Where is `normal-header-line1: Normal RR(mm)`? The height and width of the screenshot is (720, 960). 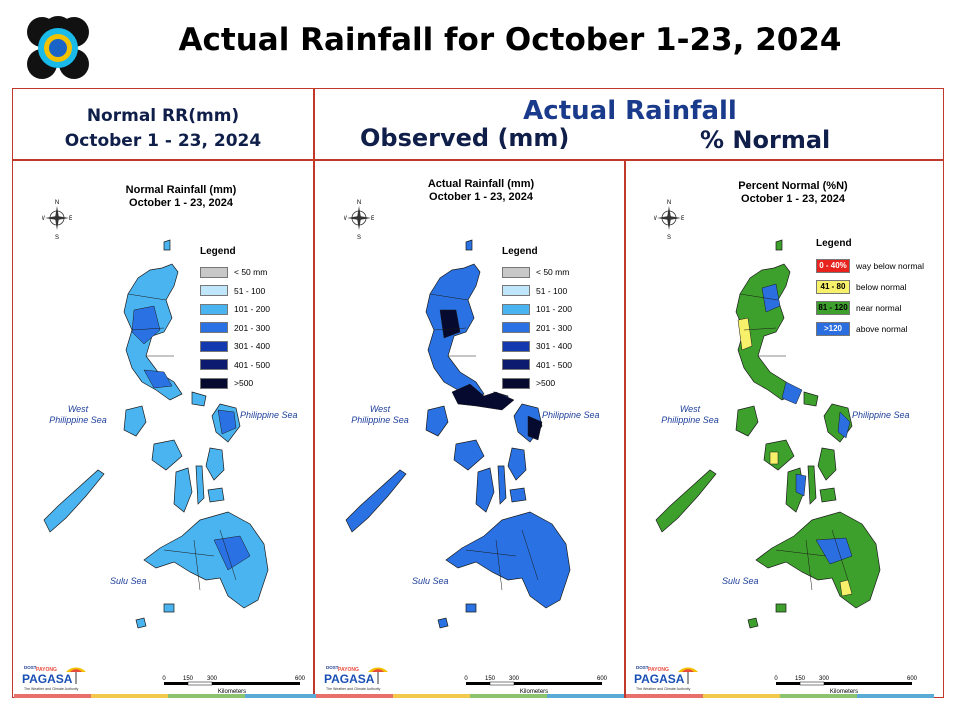 normal-header-line1: Normal RR(mm) is located at coordinates (163, 116).